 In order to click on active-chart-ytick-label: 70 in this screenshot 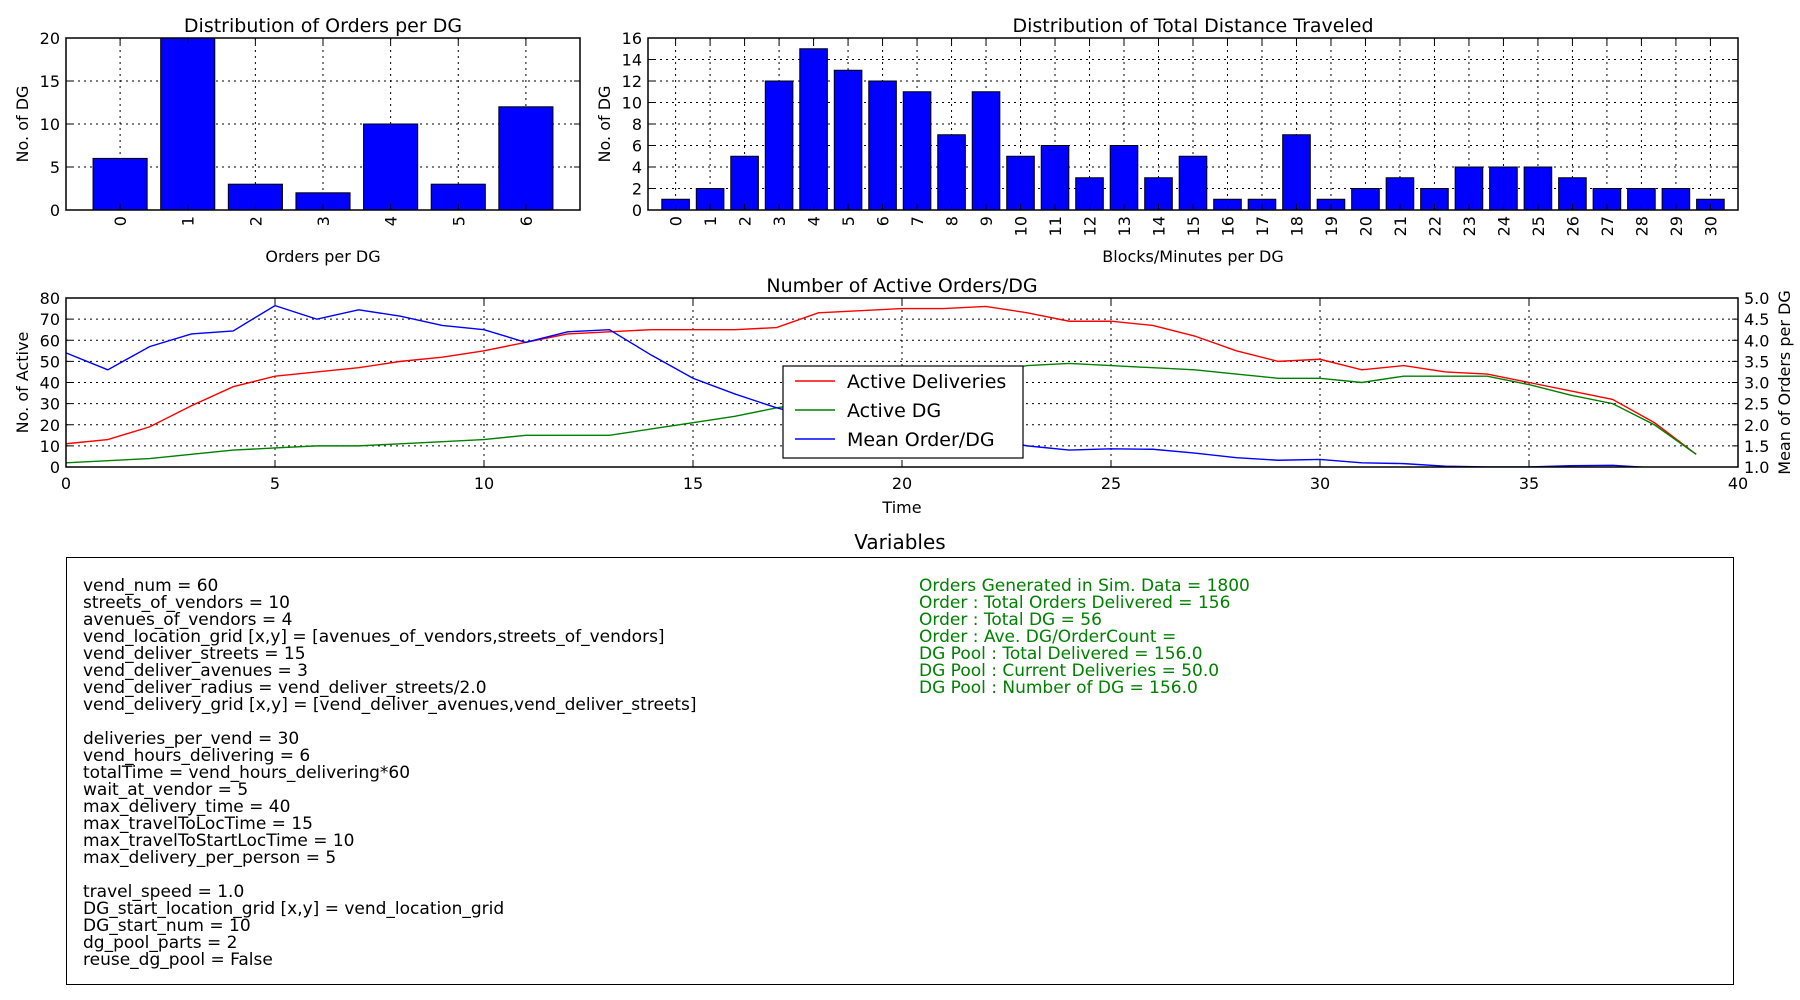, I will do `click(50, 319)`.